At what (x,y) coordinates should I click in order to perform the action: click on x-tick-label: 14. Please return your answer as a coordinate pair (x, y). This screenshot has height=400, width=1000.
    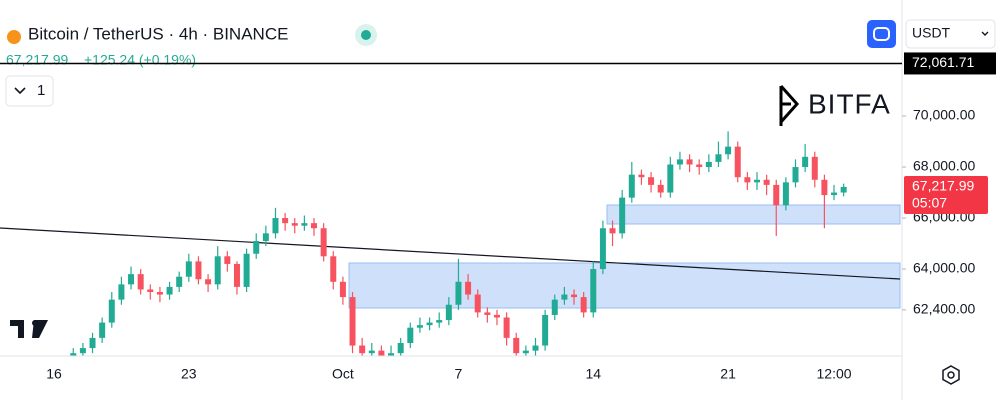
    Looking at the image, I should click on (593, 374).